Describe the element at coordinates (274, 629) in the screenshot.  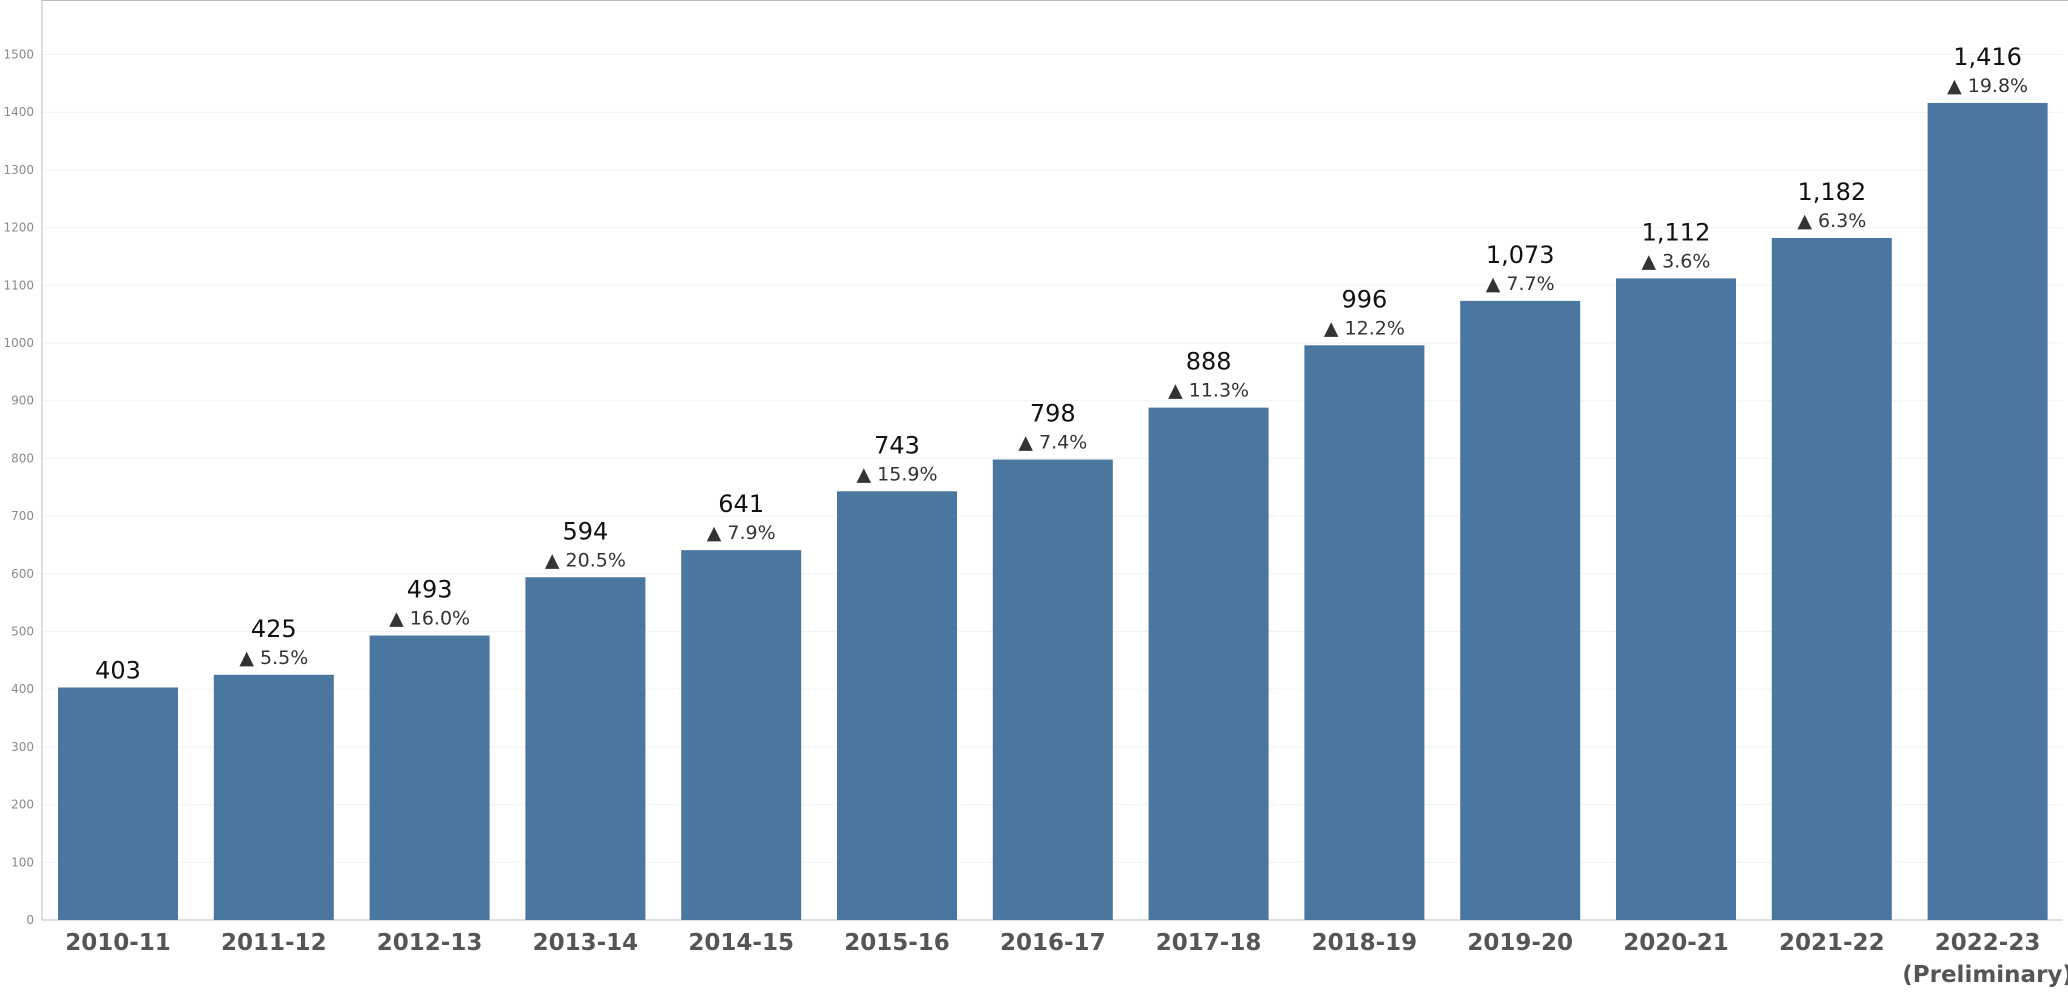
I see `value-label: 425` at that location.